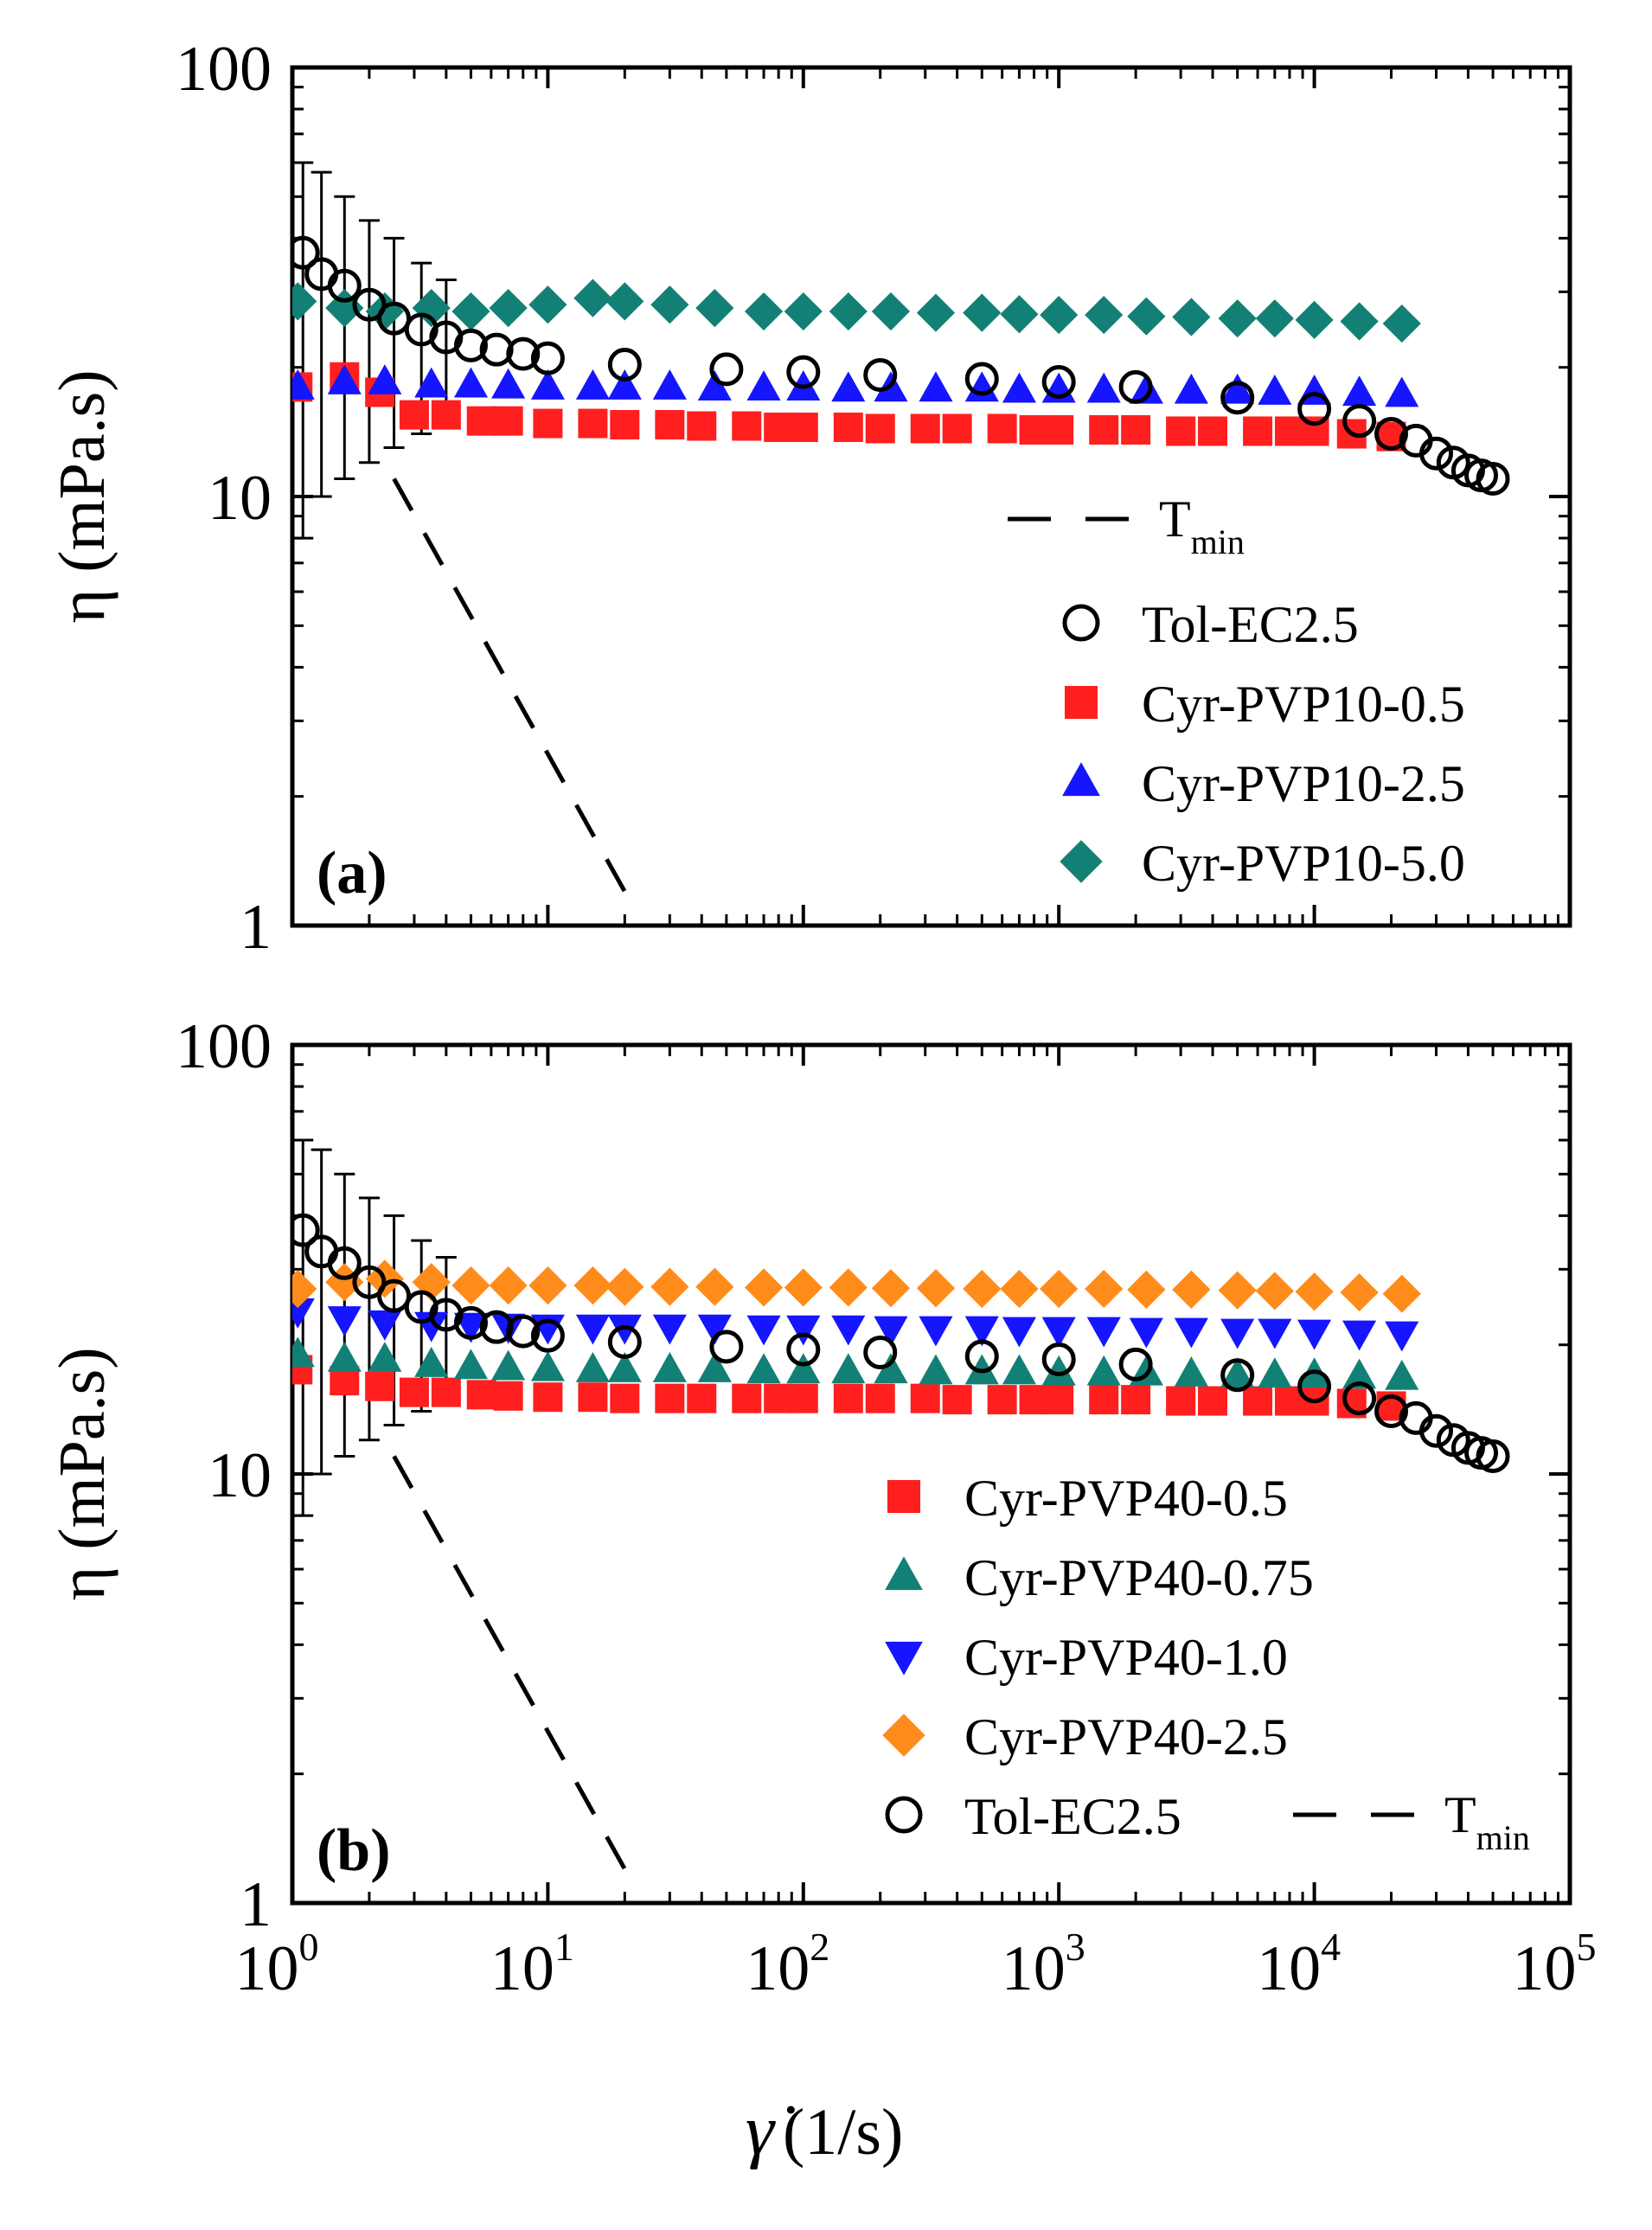 The width and height of the screenshot is (1652, 2230). I want to click on x-tick-exponent: 3, so click(1075, 1947).